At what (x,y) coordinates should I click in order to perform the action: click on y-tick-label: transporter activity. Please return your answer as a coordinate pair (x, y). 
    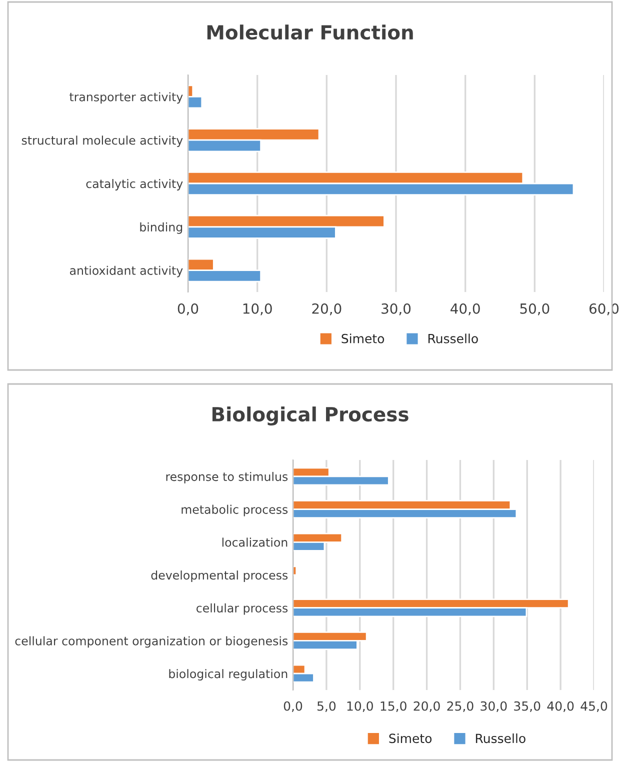
    Looking at the image, I should click on (126, 98).